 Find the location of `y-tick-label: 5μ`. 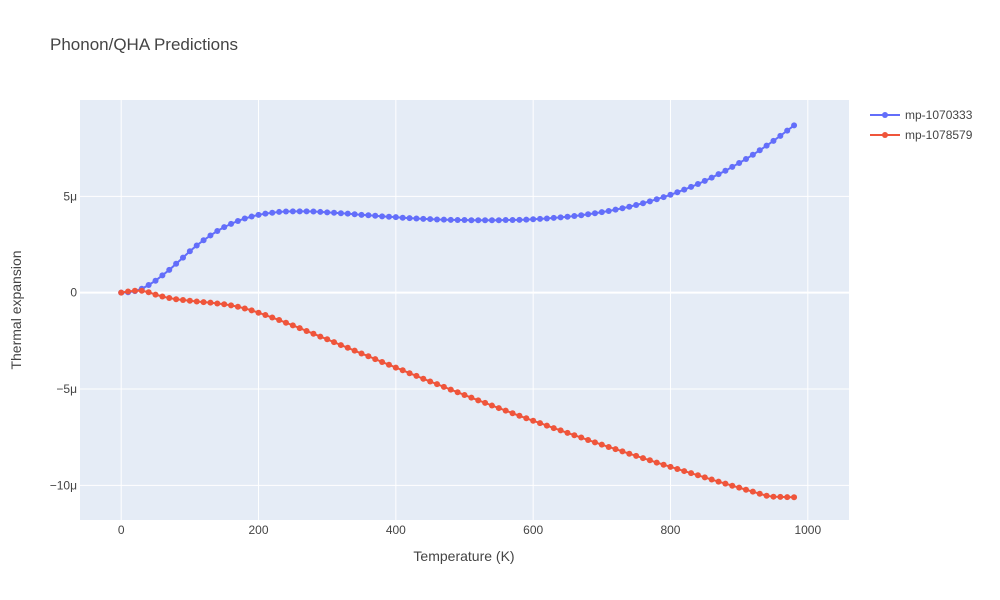

y-tick-label: 5μ is located at coordinates (70, 196).